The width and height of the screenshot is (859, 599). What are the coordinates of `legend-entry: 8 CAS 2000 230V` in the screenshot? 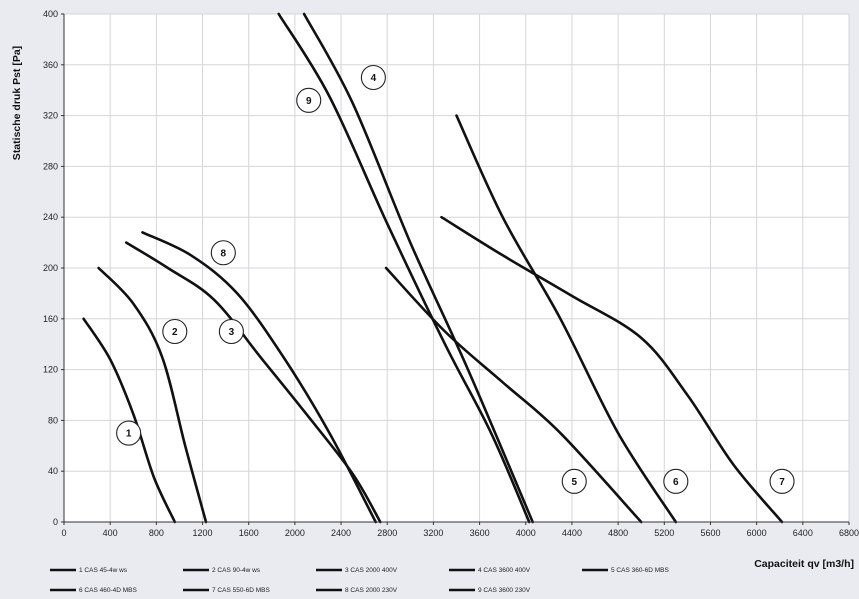 It's located at (357, 590).